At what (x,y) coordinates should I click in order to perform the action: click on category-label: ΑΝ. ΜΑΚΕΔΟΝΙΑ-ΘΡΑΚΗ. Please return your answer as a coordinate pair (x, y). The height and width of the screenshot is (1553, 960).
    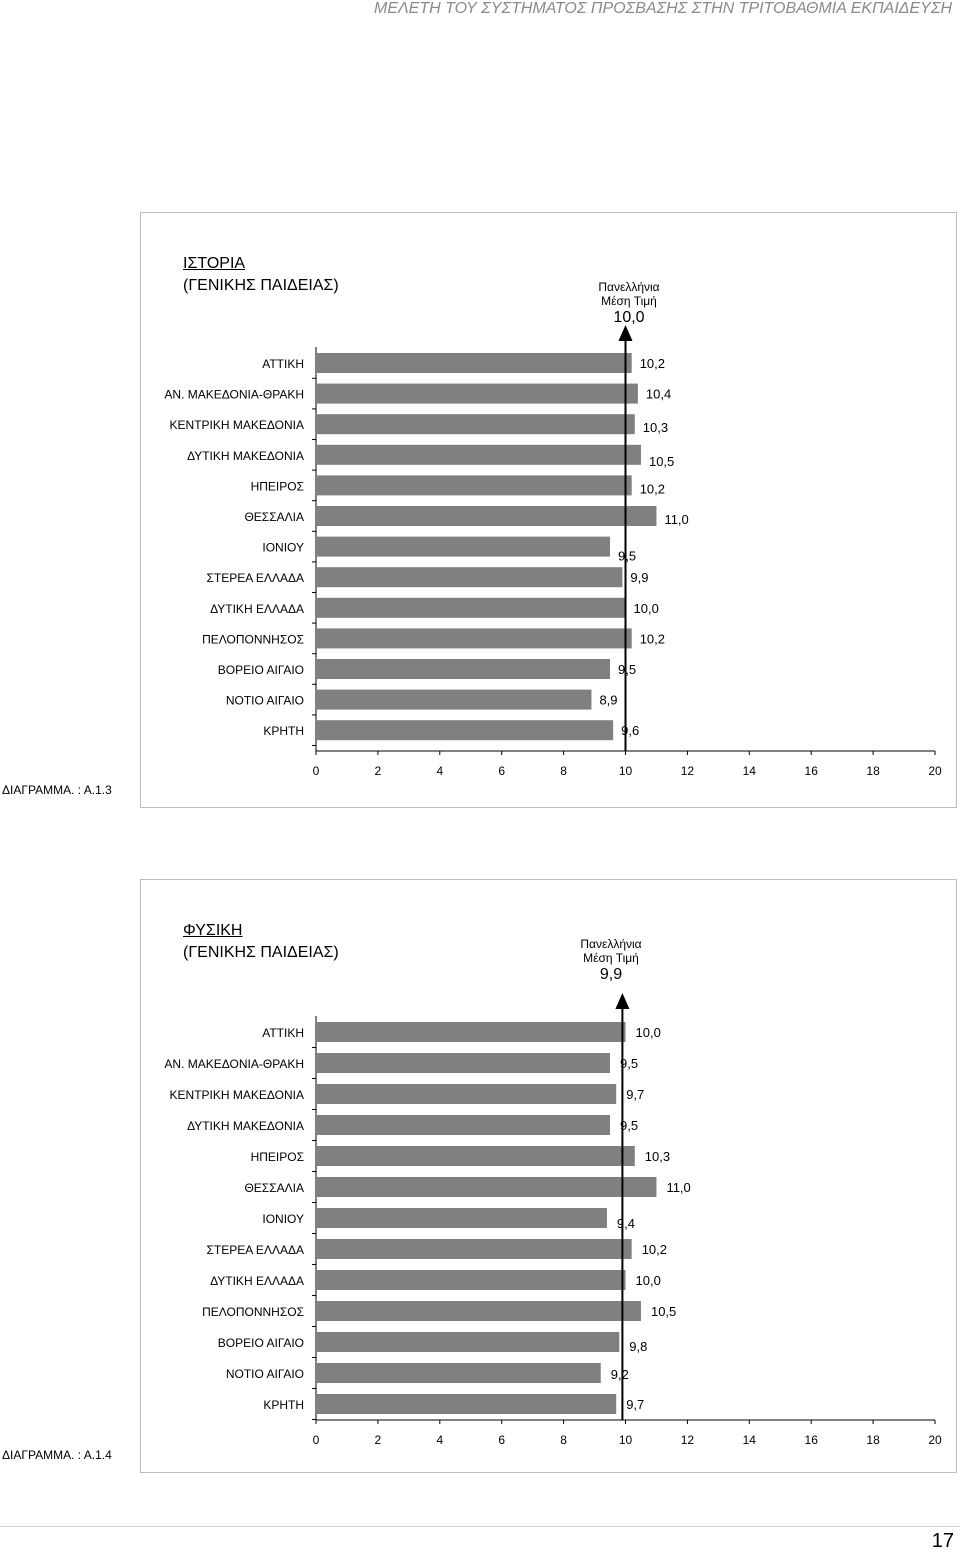
    Looking at the image, I should click on (234, 1064).